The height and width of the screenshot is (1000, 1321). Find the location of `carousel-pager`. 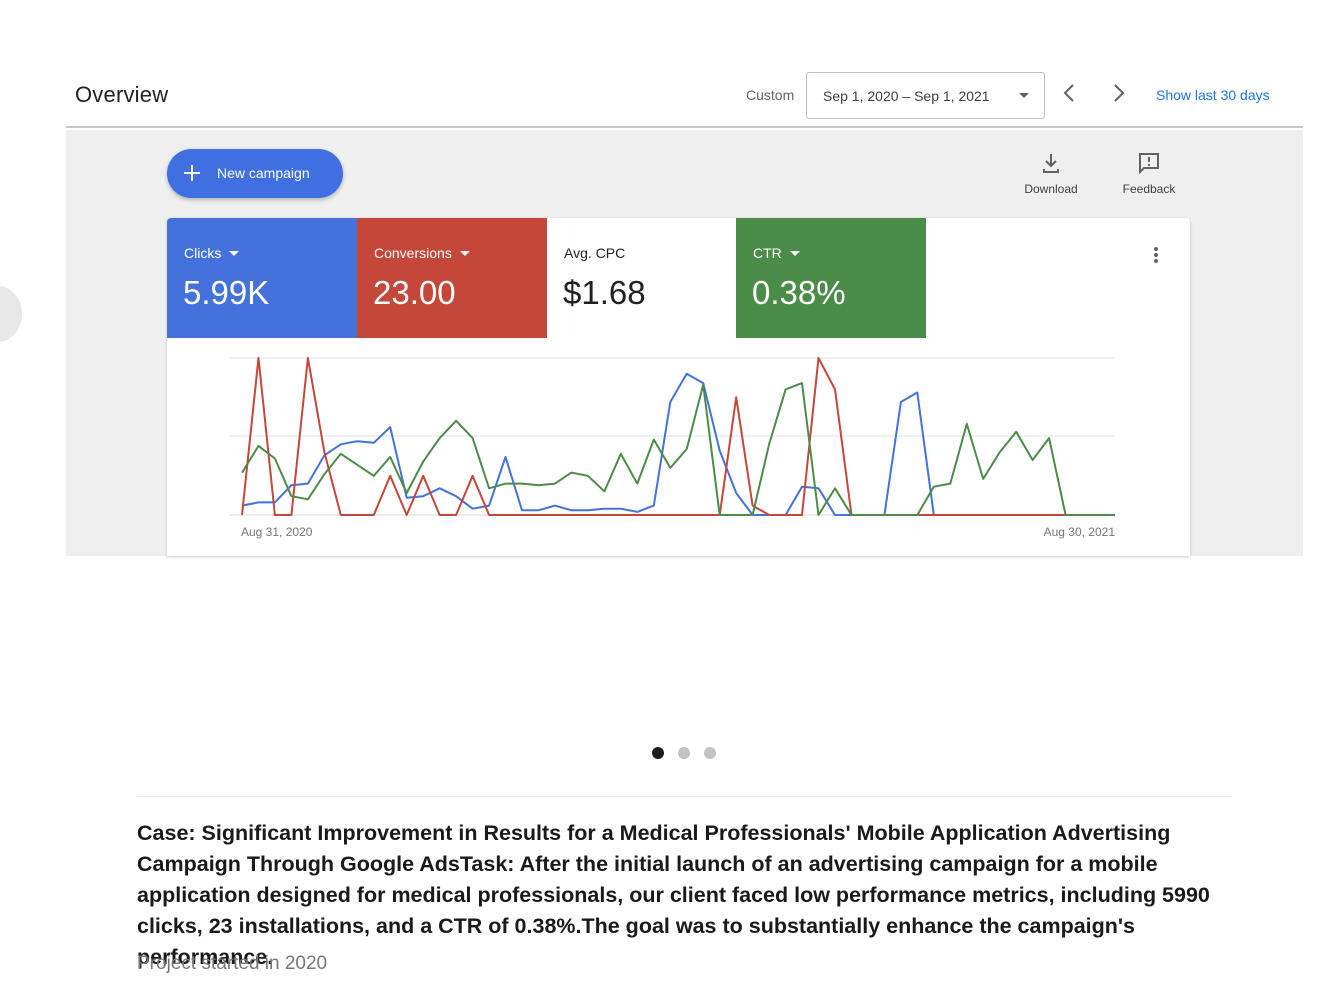

carousel-pager is located at coordinates (684, 753).